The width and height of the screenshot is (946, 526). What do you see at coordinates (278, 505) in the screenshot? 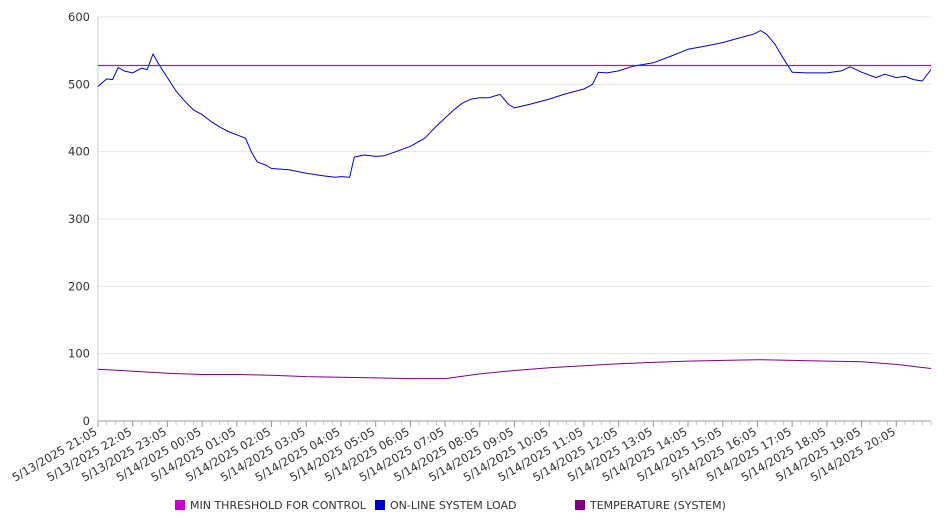
I see `legend-label: MIN THRESHOLD FOR CONTROL` at bounding box center [278, 505].